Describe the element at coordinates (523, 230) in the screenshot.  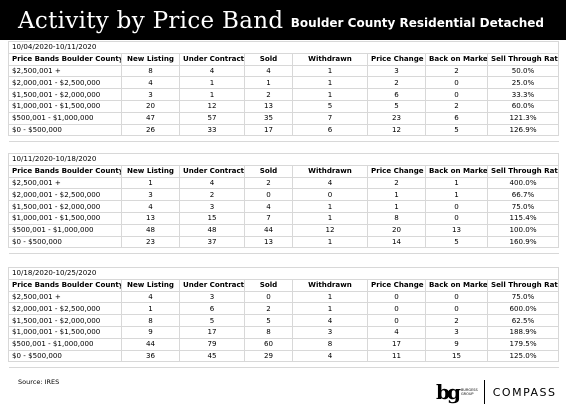
I see `table-cell: 100.0%` at that location.